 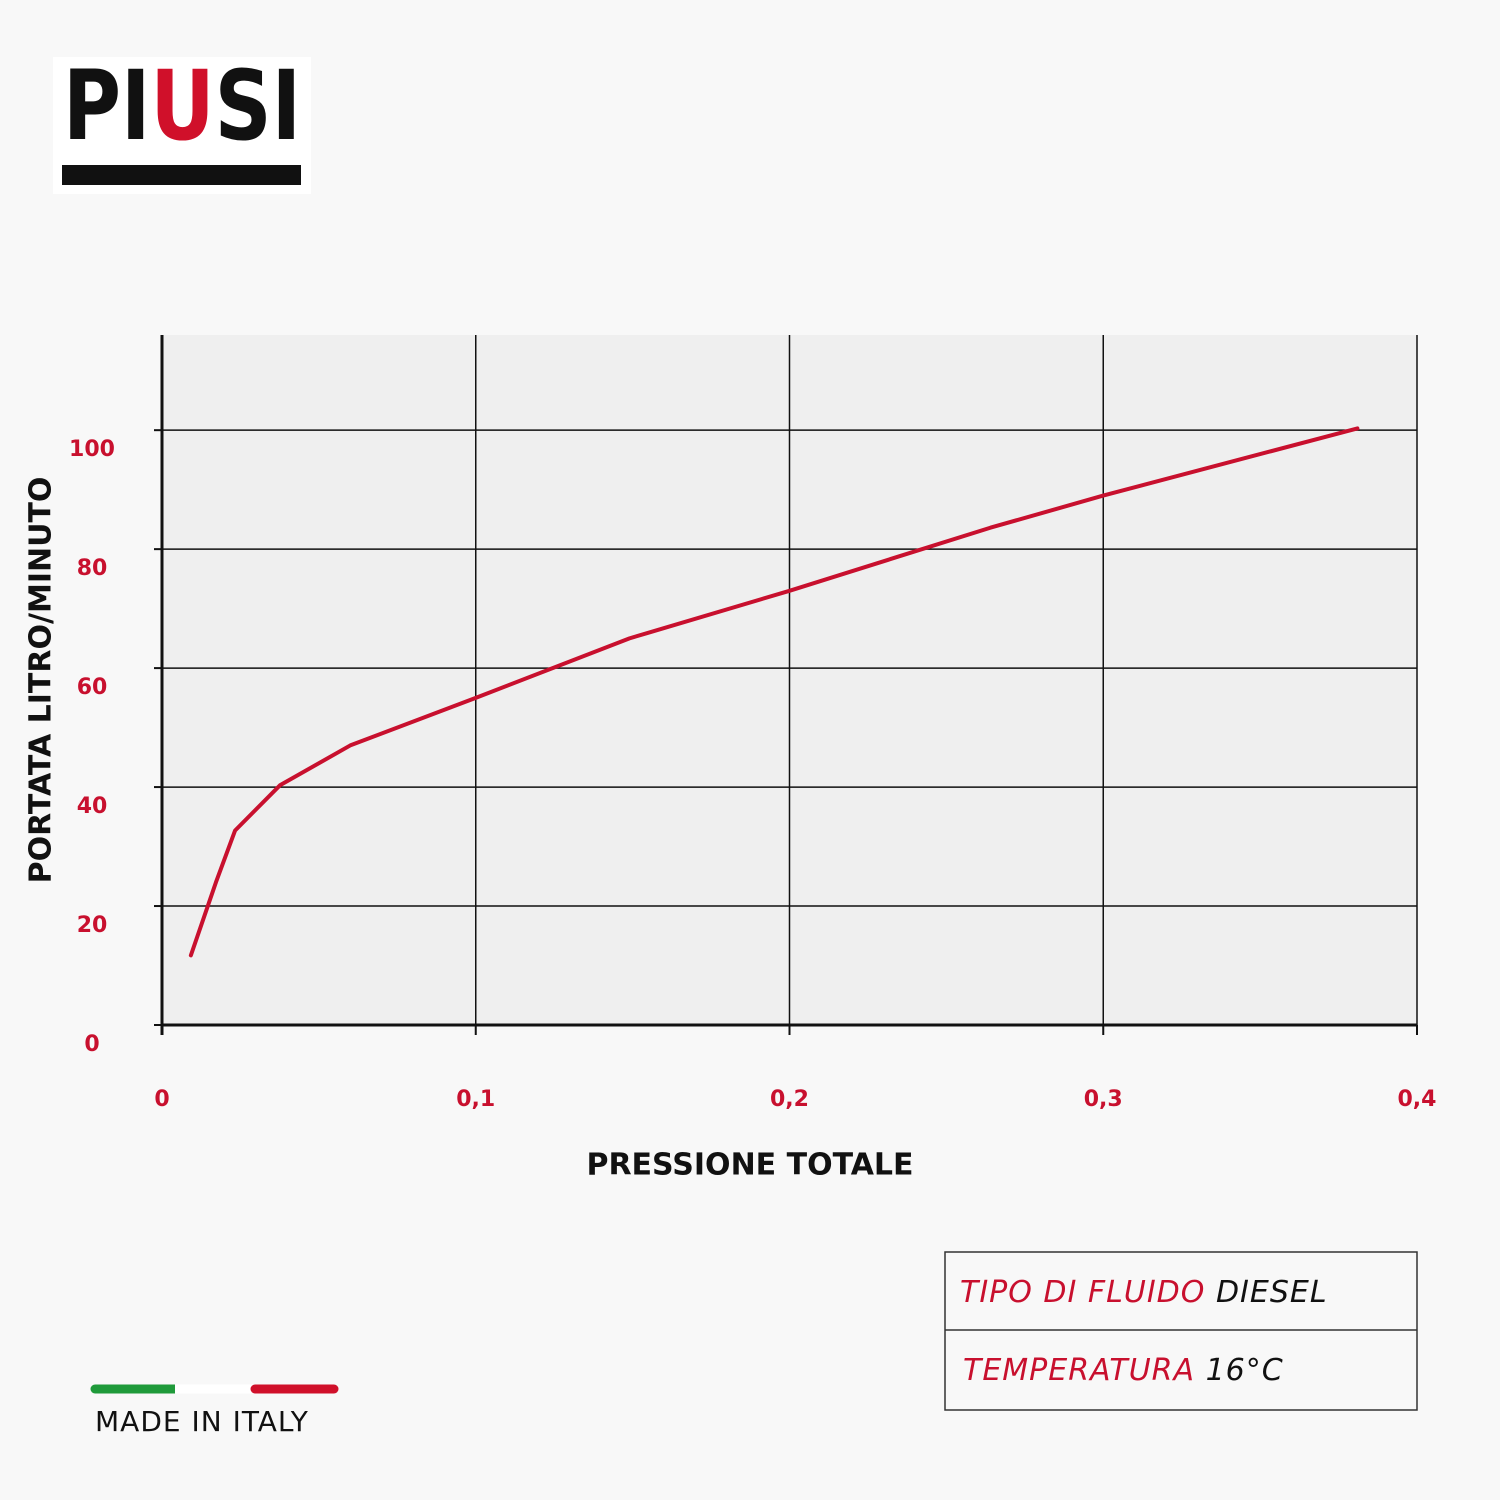 What do you see at coordinates (1417, 1099) in the screenshot?
I see `x-tick-label: 0,4` at bounding box center [1417, 1099].